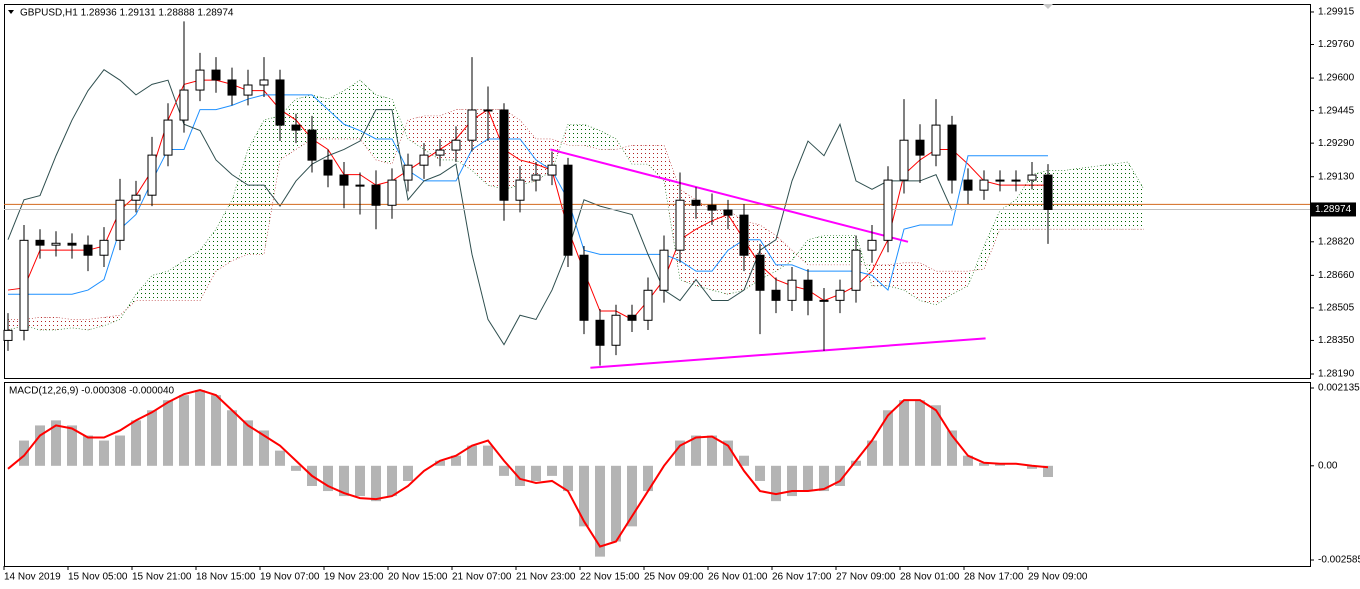 The width and height of the screenshot is (1360, 589). Describe the element at coordinates (290, 577) in the screenshot. I see `x-tick-label: 19 Nov 07:00` at that location.